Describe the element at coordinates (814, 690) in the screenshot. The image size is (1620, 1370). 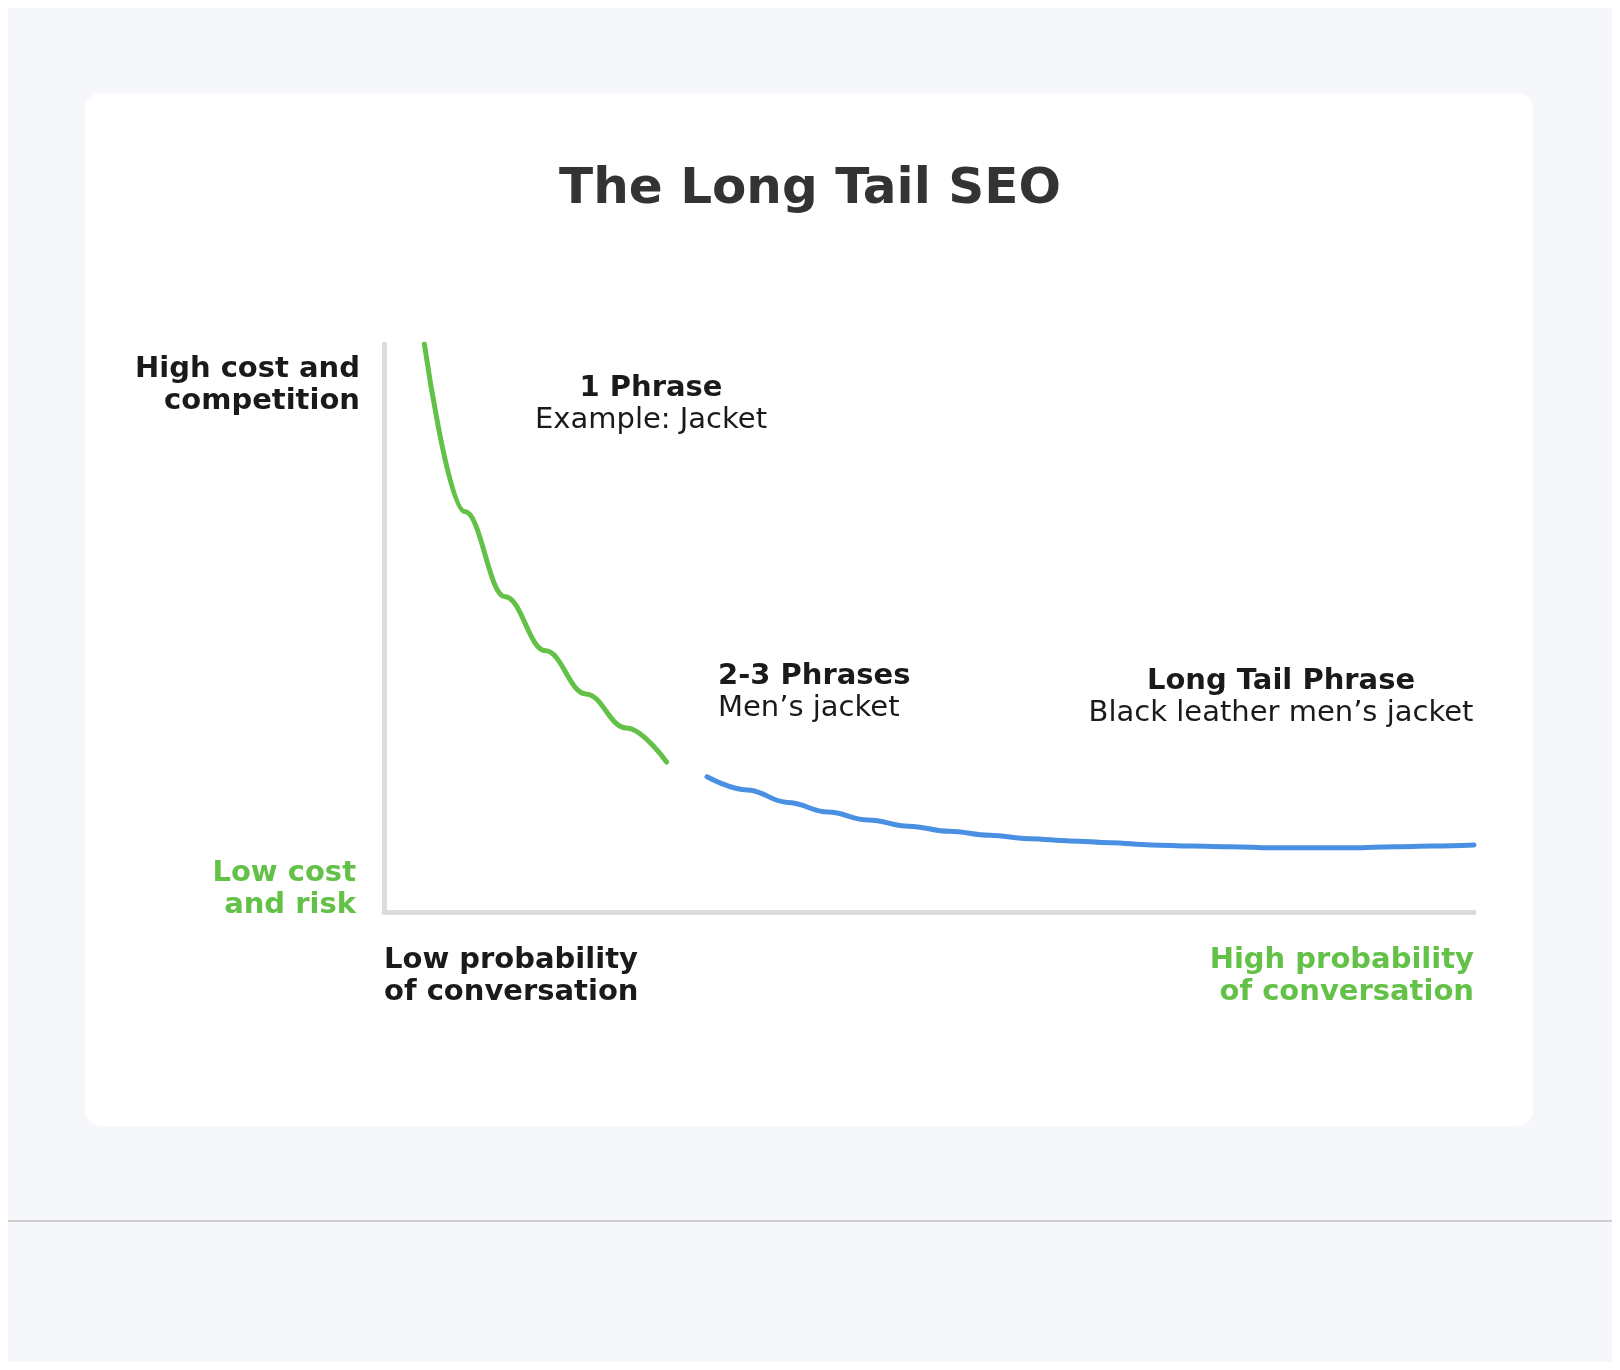
I see `annotation: 2-3 Phrases Men’s jacket` at that location.